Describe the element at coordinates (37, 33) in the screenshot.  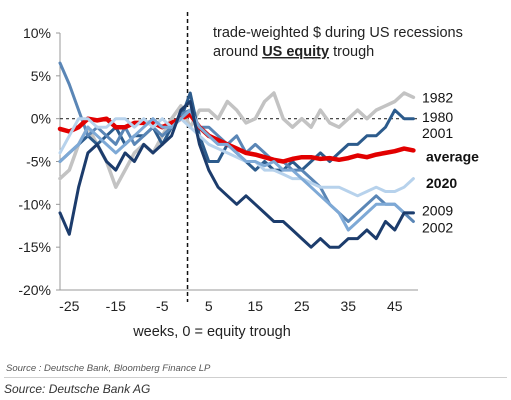
I see `y-tick-label: 10%` at that location.